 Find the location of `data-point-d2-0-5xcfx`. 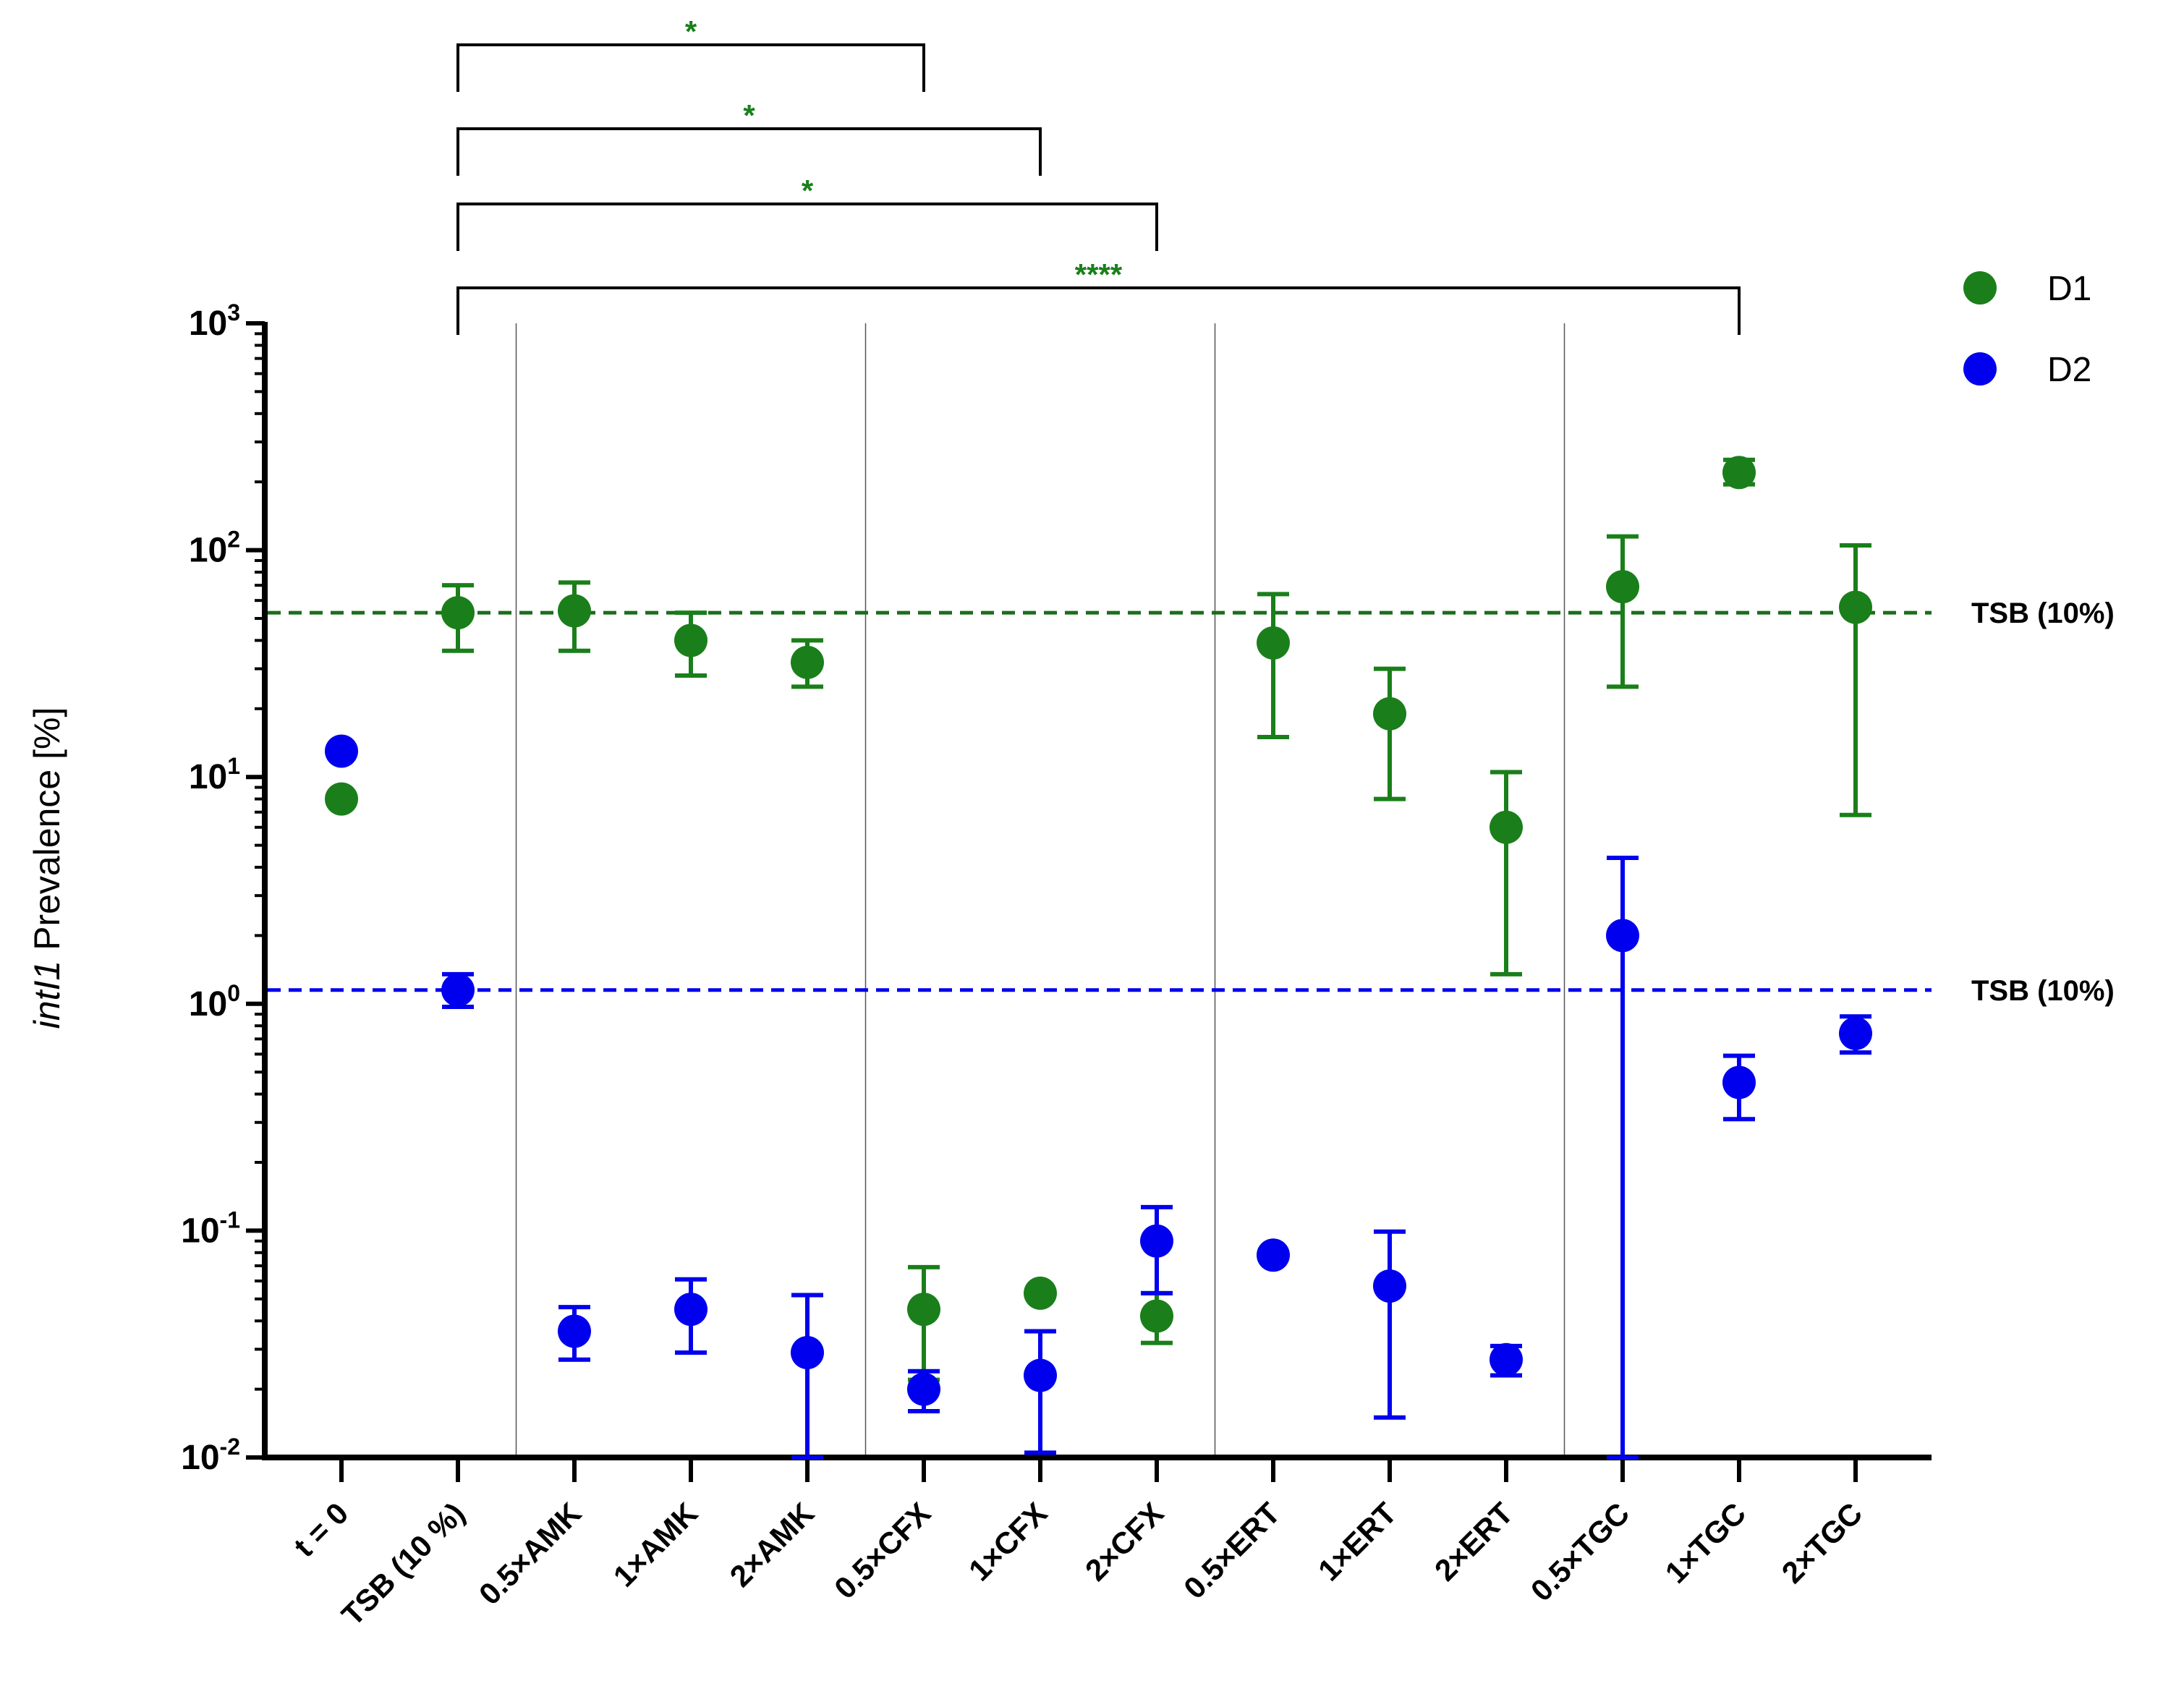

data-point-d2-0-5xcfx is located at coordinates (923, 1389).